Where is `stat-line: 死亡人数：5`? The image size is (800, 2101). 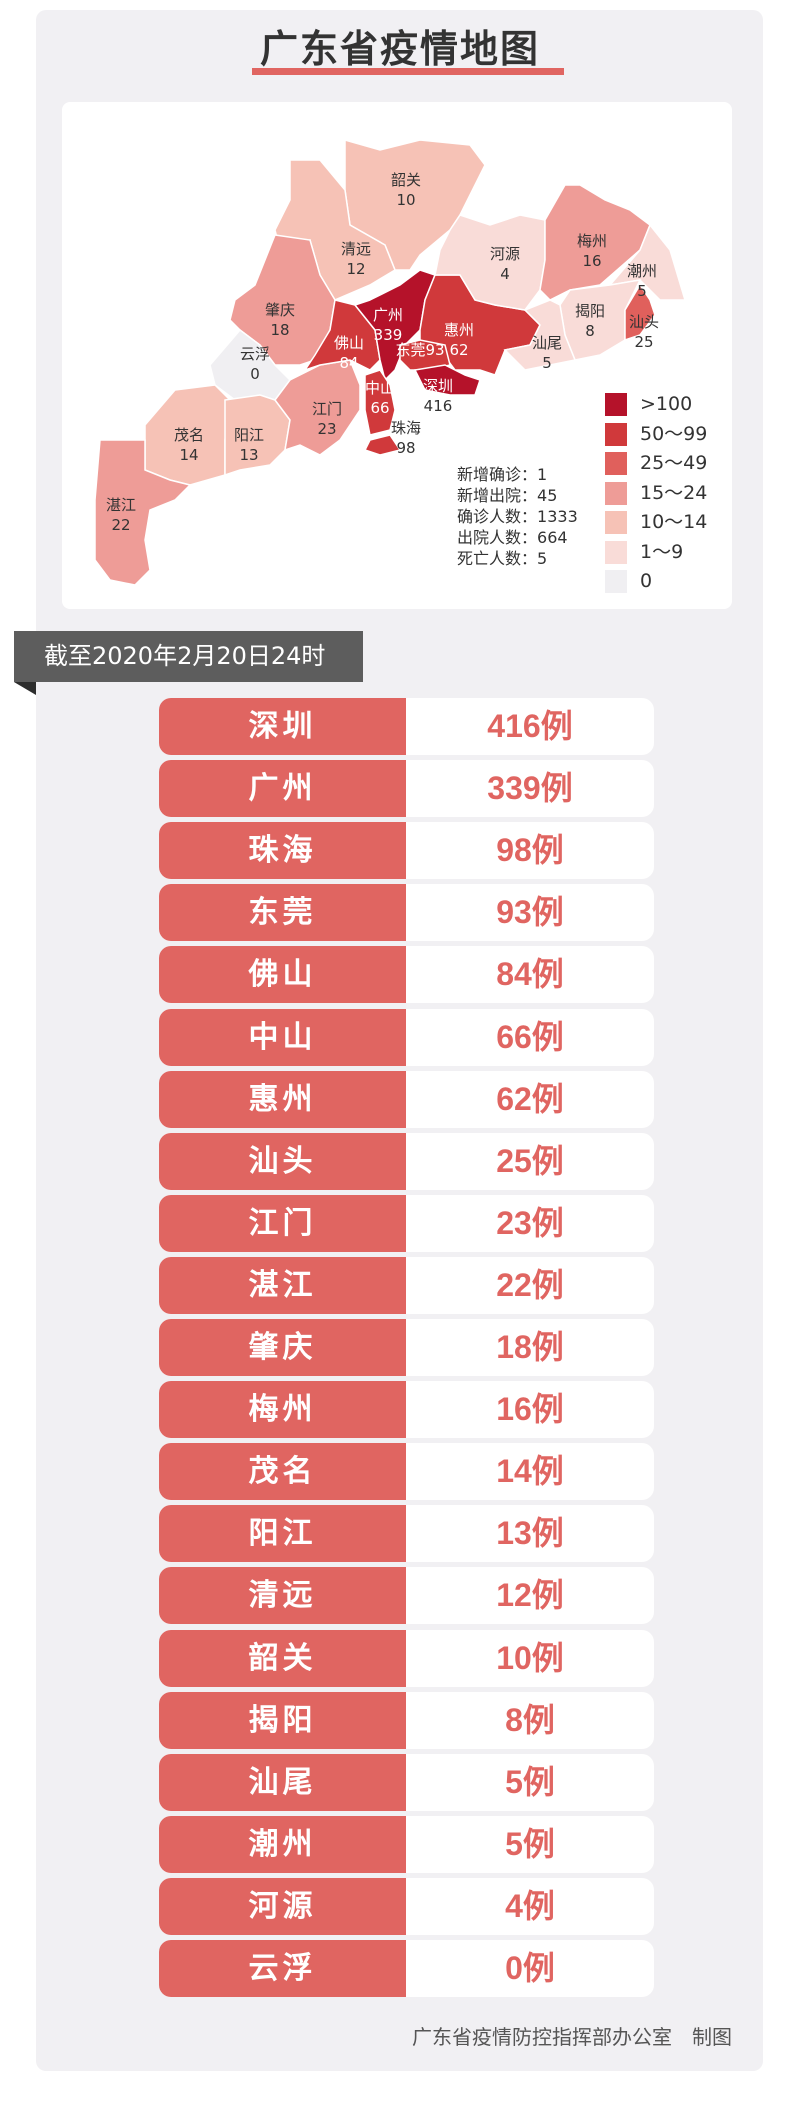
stat-line: 死亡人数：5 is located at coordinates (517, 558).